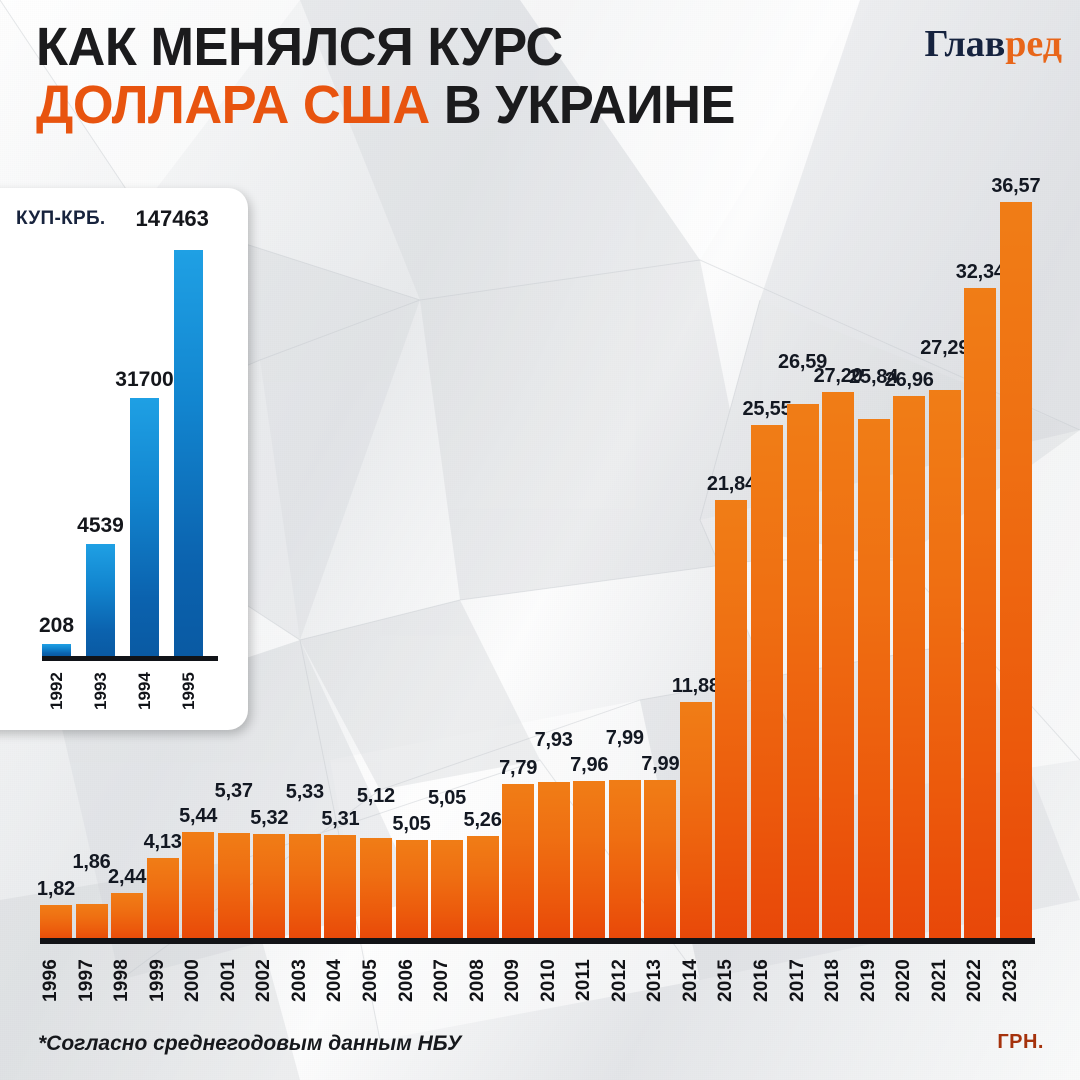 The height and width of the screenshot is (1080, 1080). What do you see at coordinates (797, 980) in the screenshot?
I see `x-label-2017: 2017` at bounding box center [797, 980].